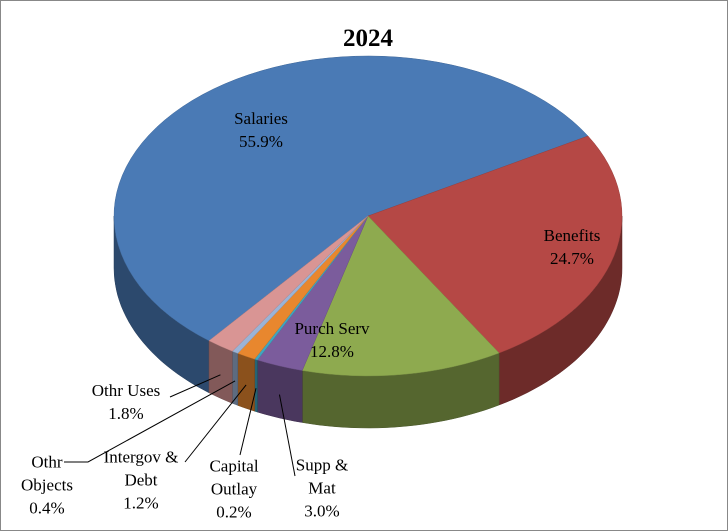  Describe the element at coordinates (47, 508) in the screenshot. I see `value-label: 0.4%` at that location.